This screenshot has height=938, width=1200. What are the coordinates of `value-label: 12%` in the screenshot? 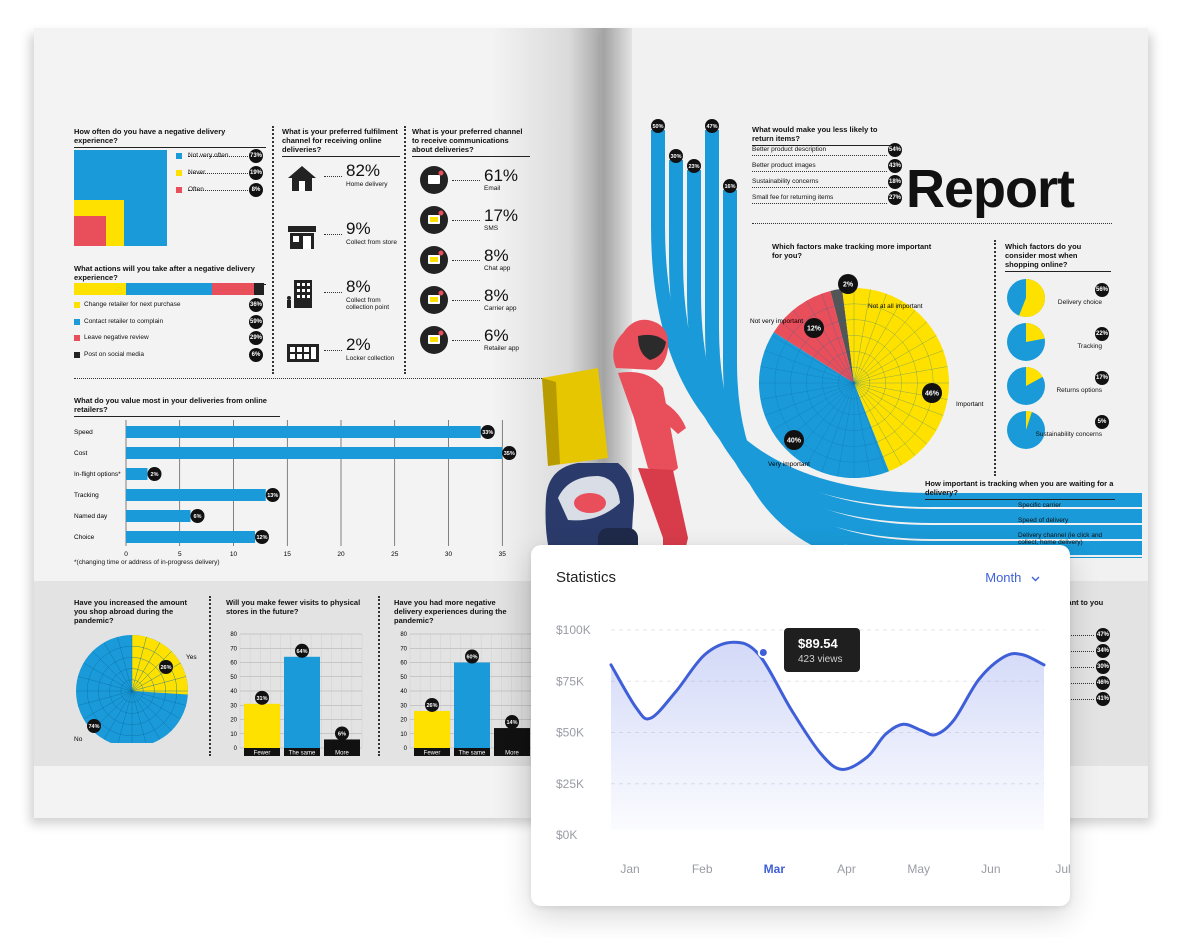 It's located at (261, 538).